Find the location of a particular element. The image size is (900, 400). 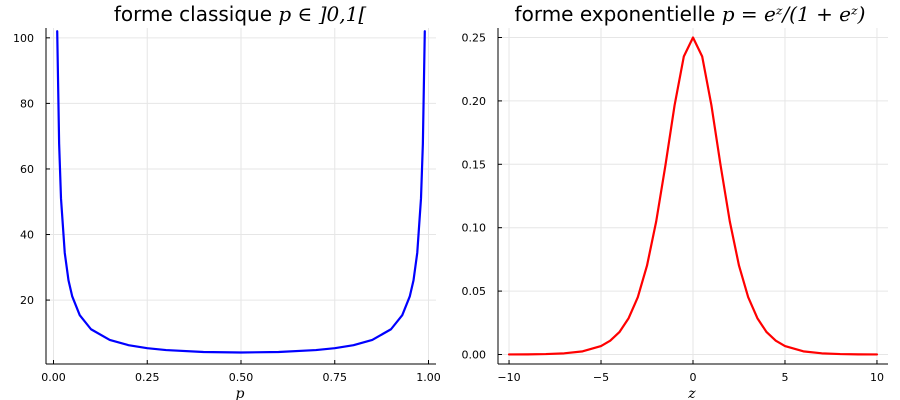

left-chart-x-tick-label: 0.25 is located at coordinates (147, 377).